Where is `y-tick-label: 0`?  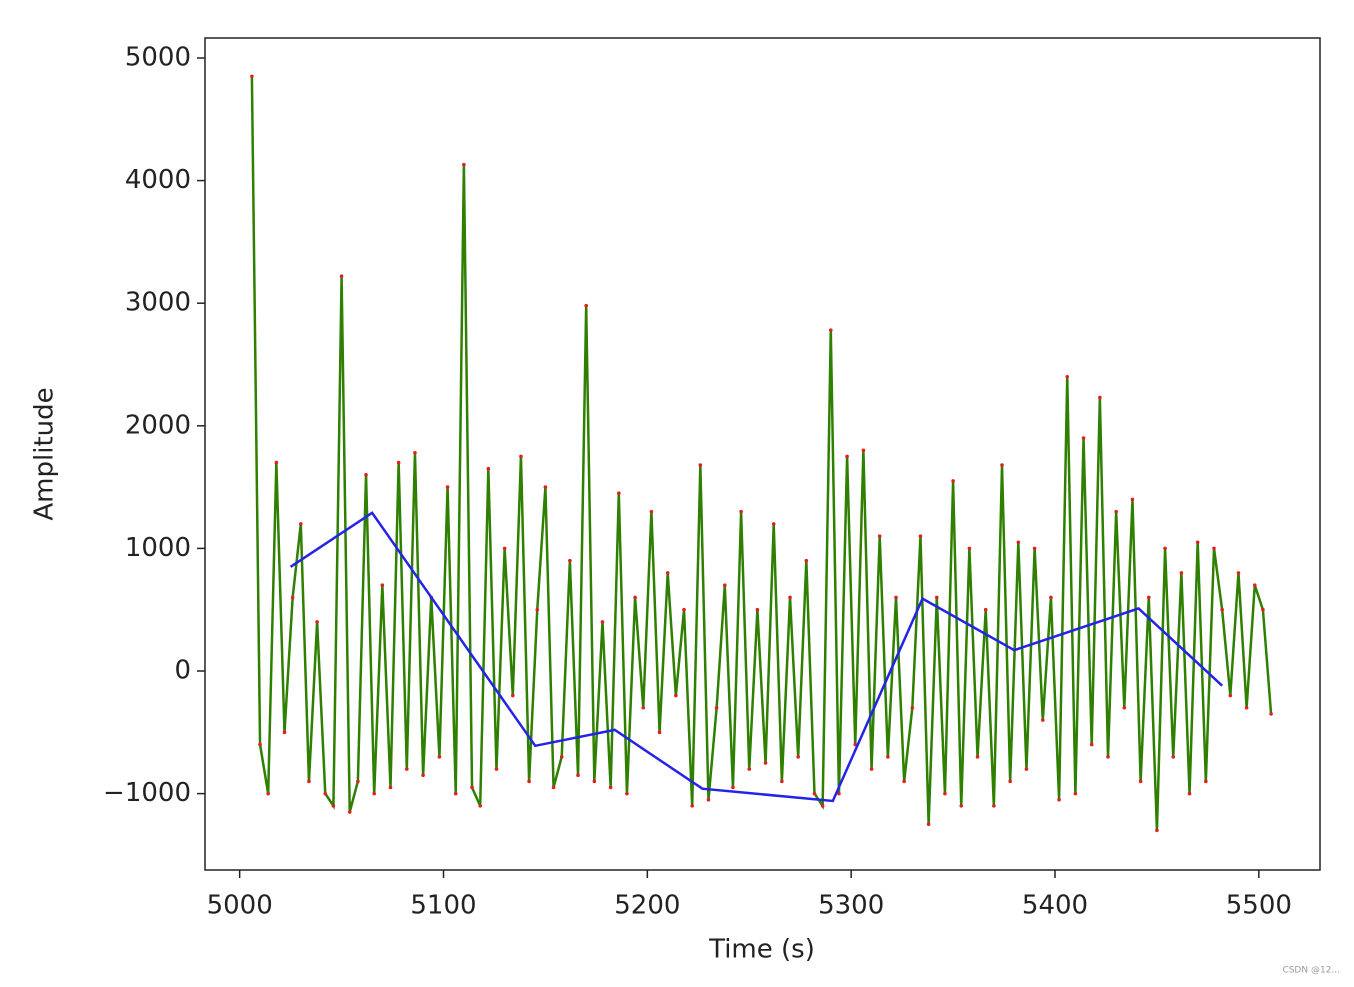 y-tick-label: 0 is located at coordinates (182, 671).